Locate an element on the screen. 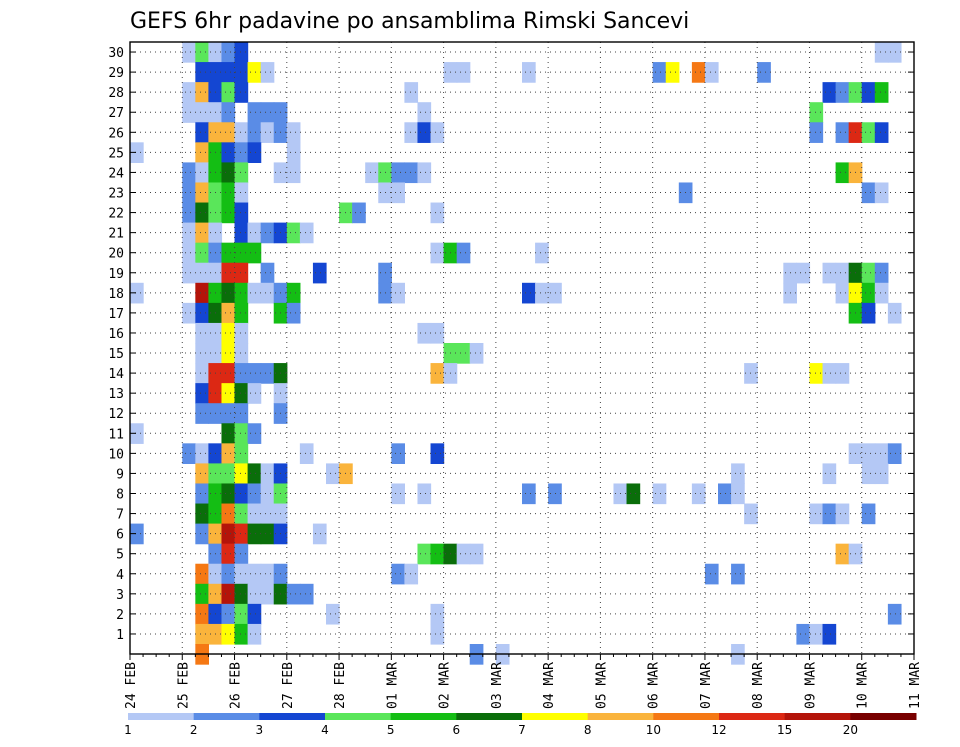  y-tick-label: 21 is located at coordinates (116, 234).